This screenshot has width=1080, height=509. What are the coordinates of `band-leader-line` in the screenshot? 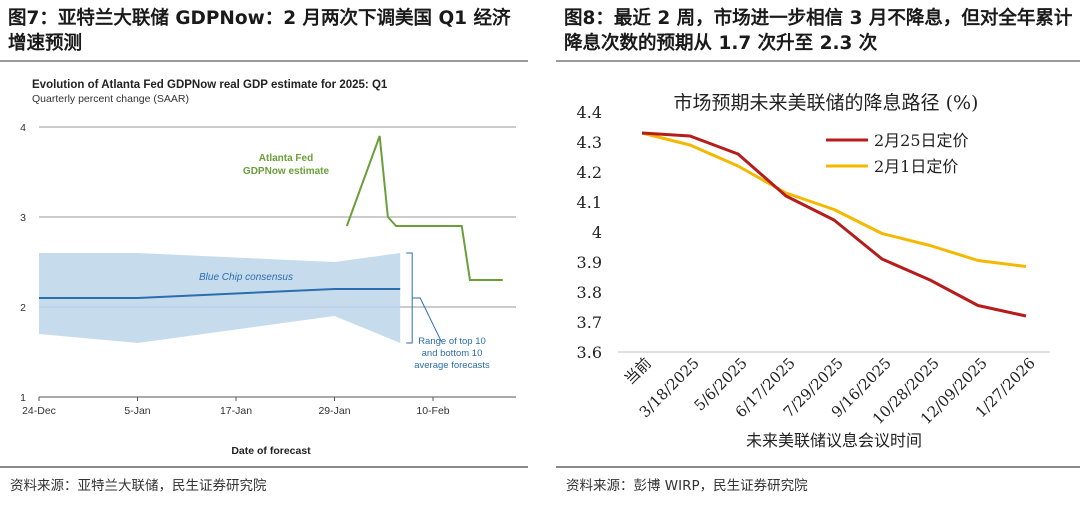 It's located at (427, 319).